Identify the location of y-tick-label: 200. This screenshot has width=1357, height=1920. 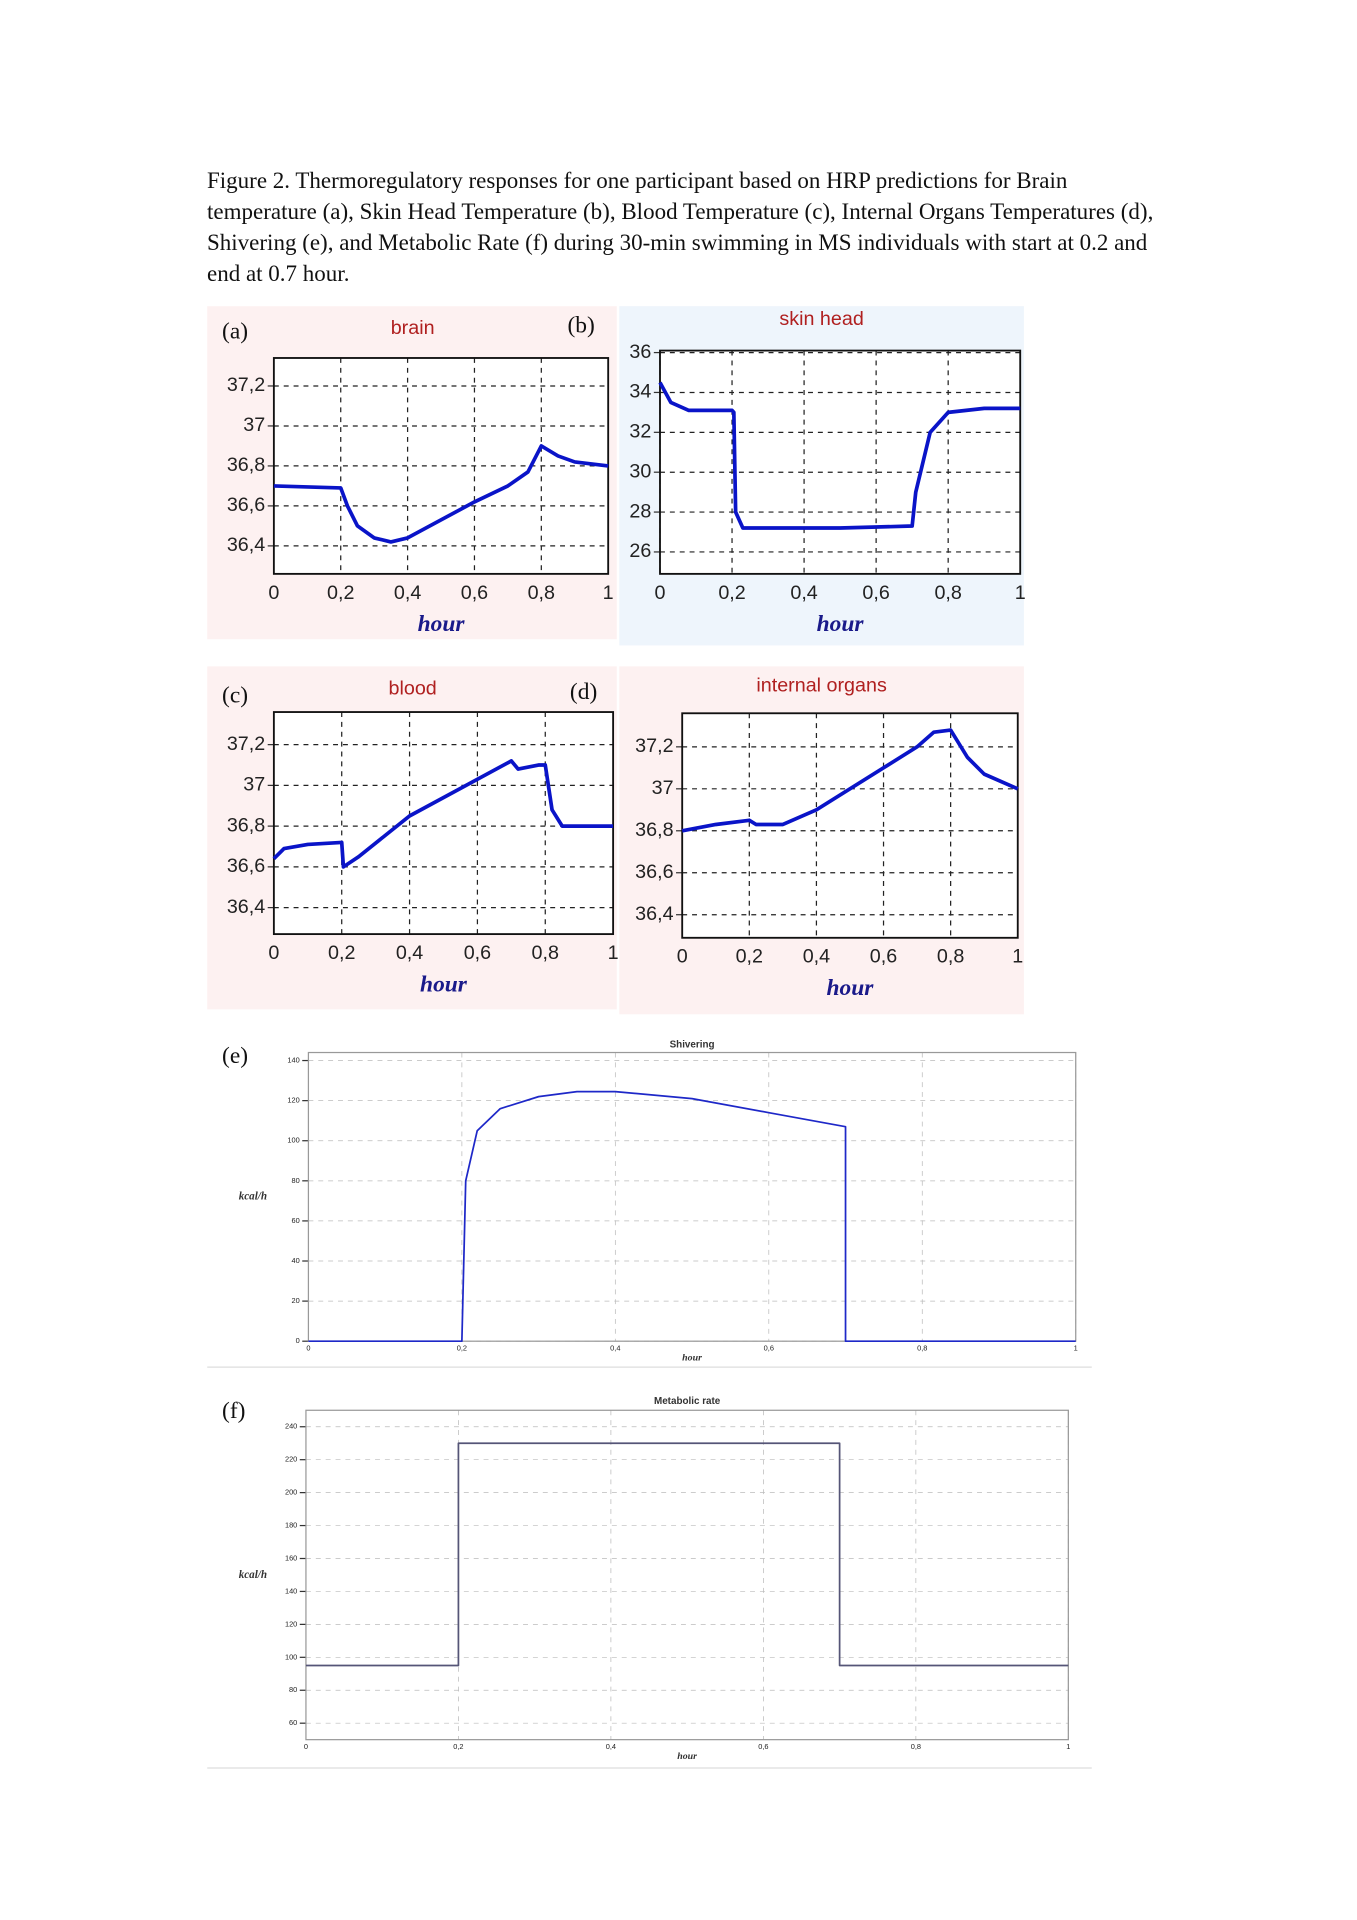
(291, 1492).